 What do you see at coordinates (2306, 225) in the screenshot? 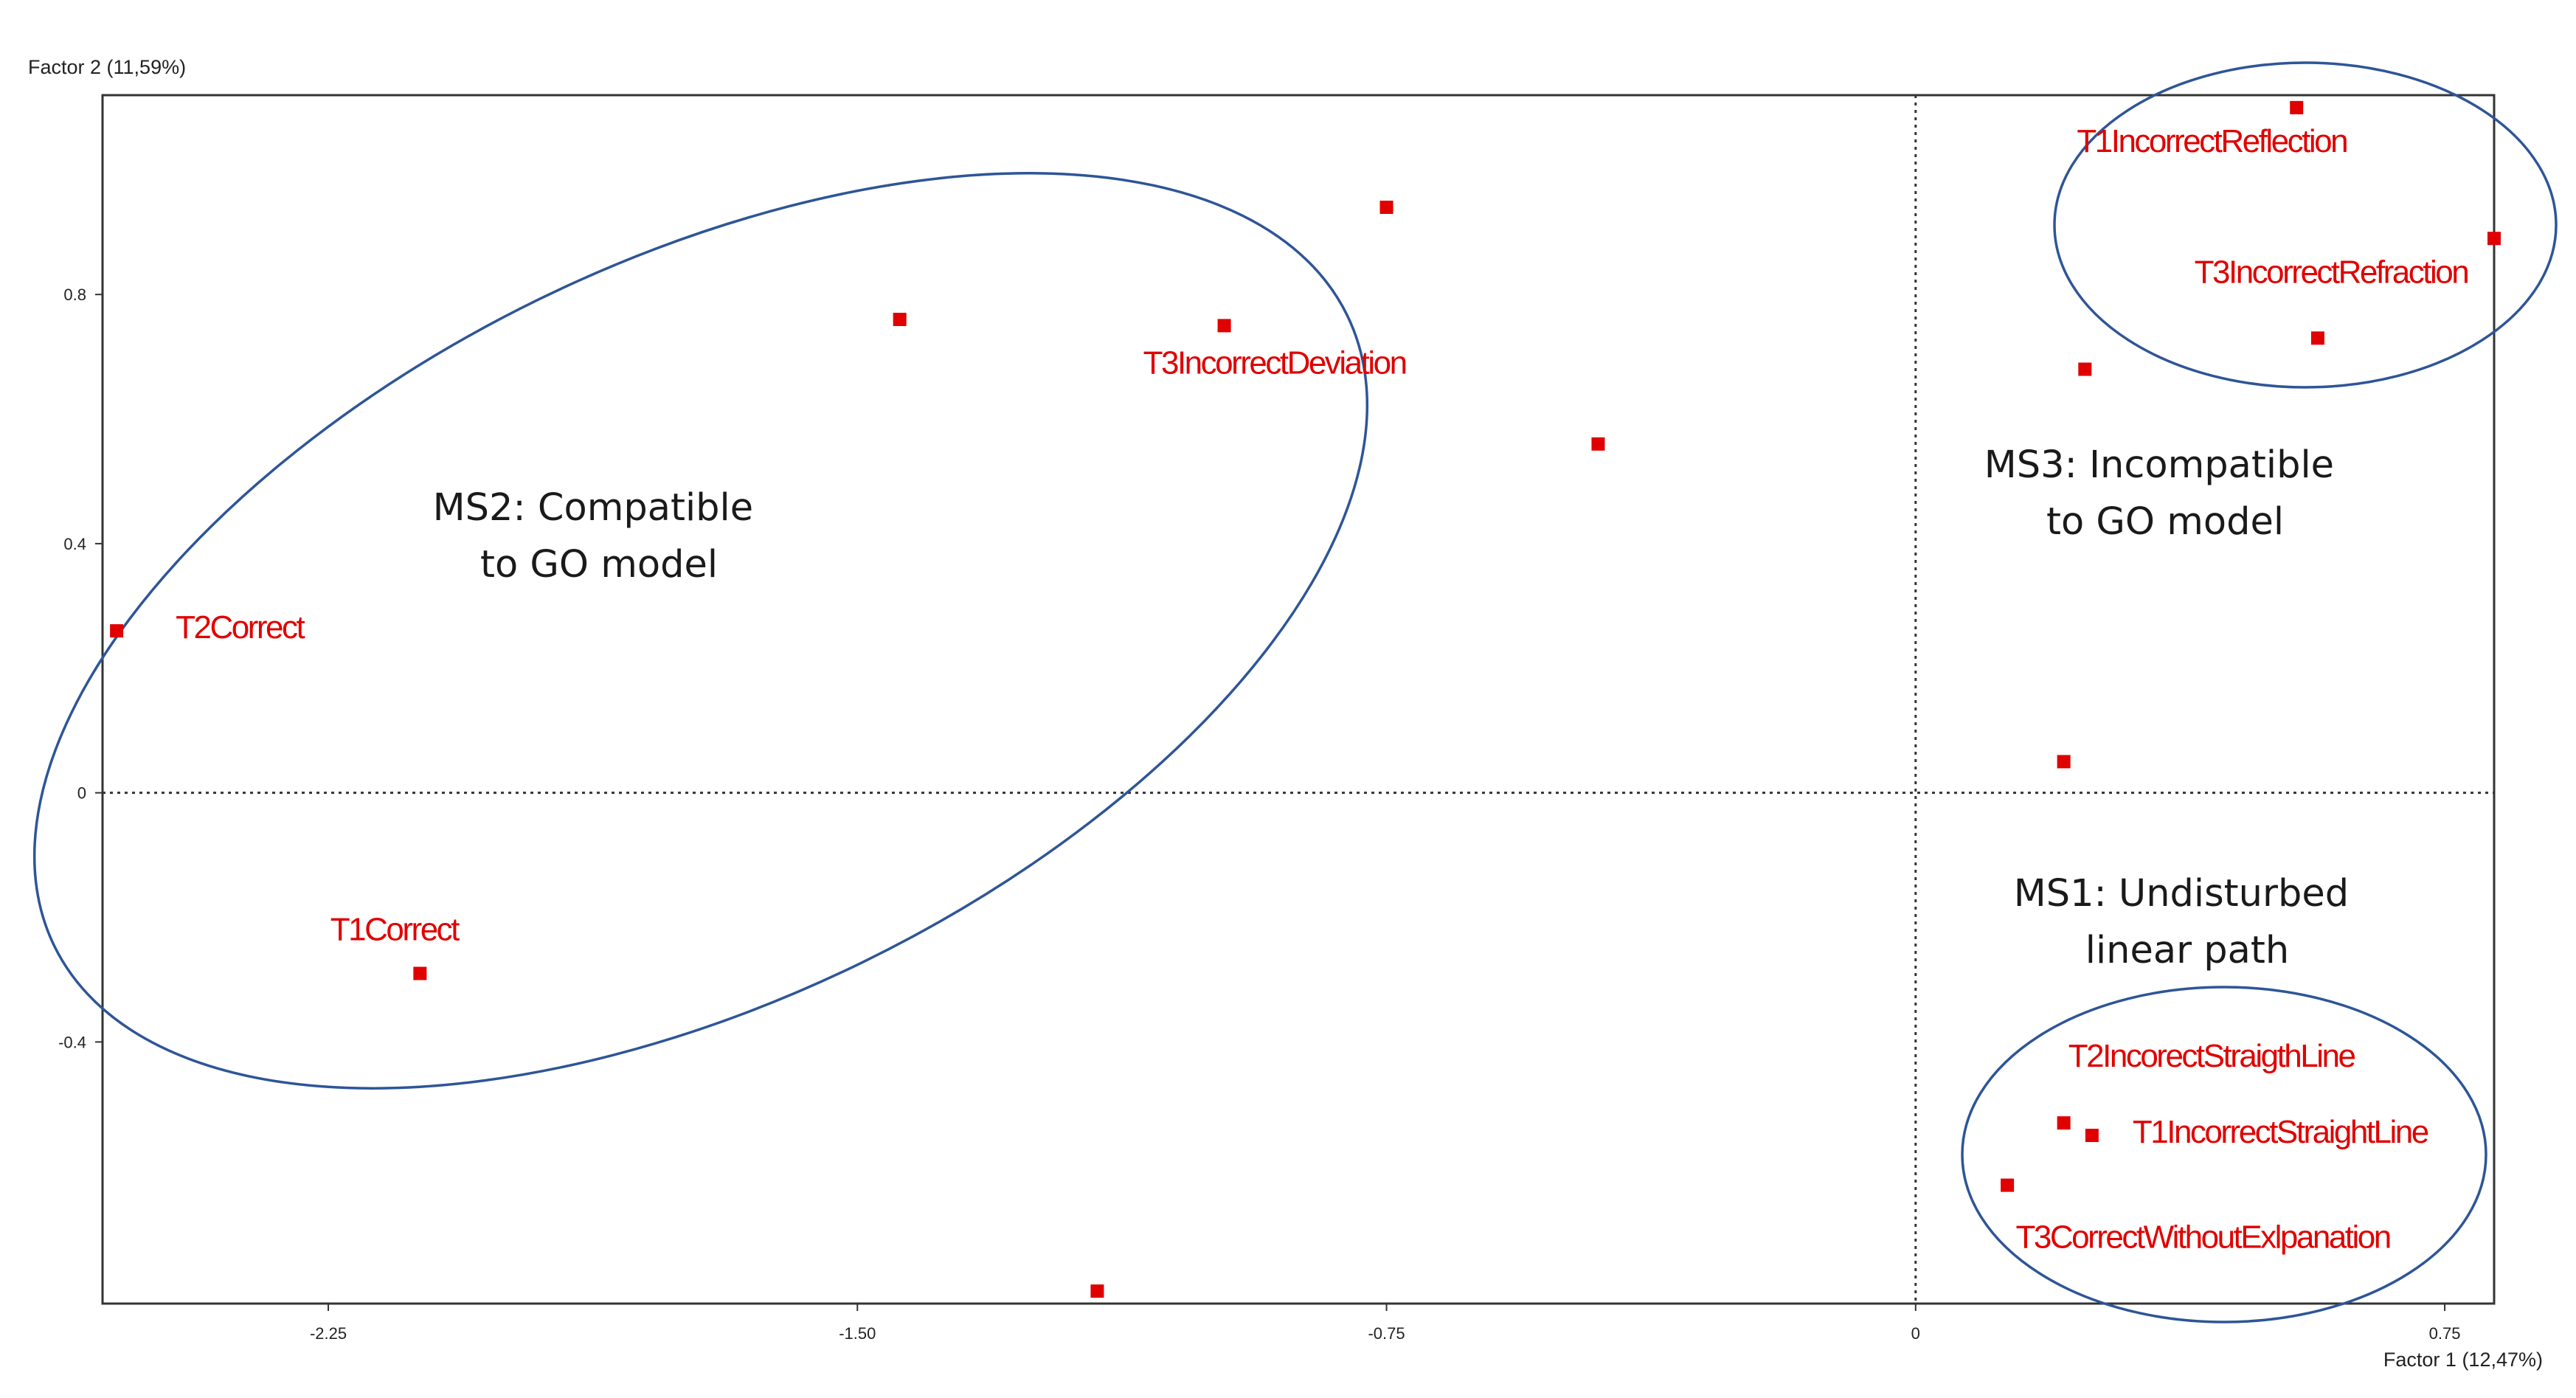
I see `ms3-cluster-ellipse` at bounding box center [2306, 225].